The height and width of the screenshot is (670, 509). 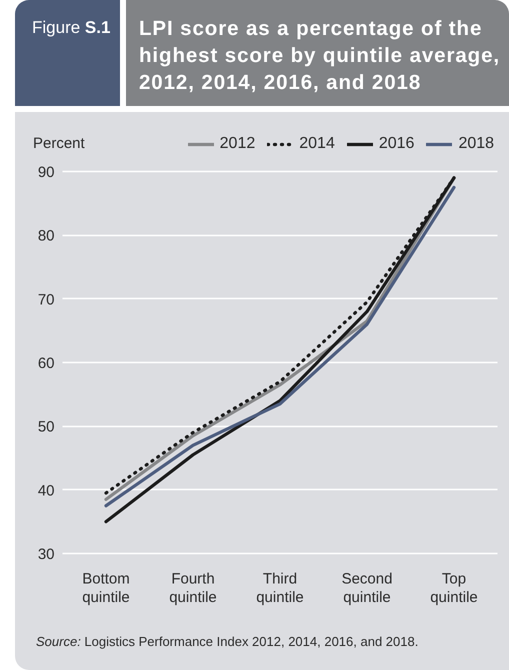 I want to click on source-note: Source: Logistics Performance Index 2012, 2014, 2016, and 2018., so click(x=262, y=645).